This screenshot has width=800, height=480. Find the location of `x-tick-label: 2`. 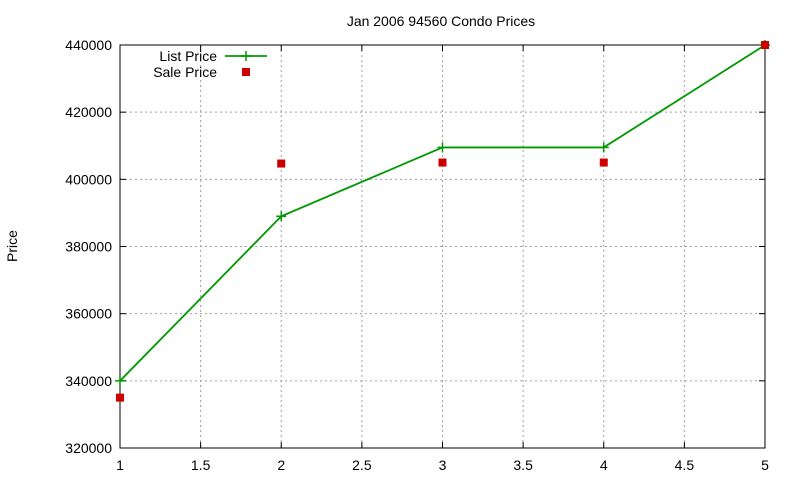

x-tick-label: 2 is located at coordinates (281, 465).